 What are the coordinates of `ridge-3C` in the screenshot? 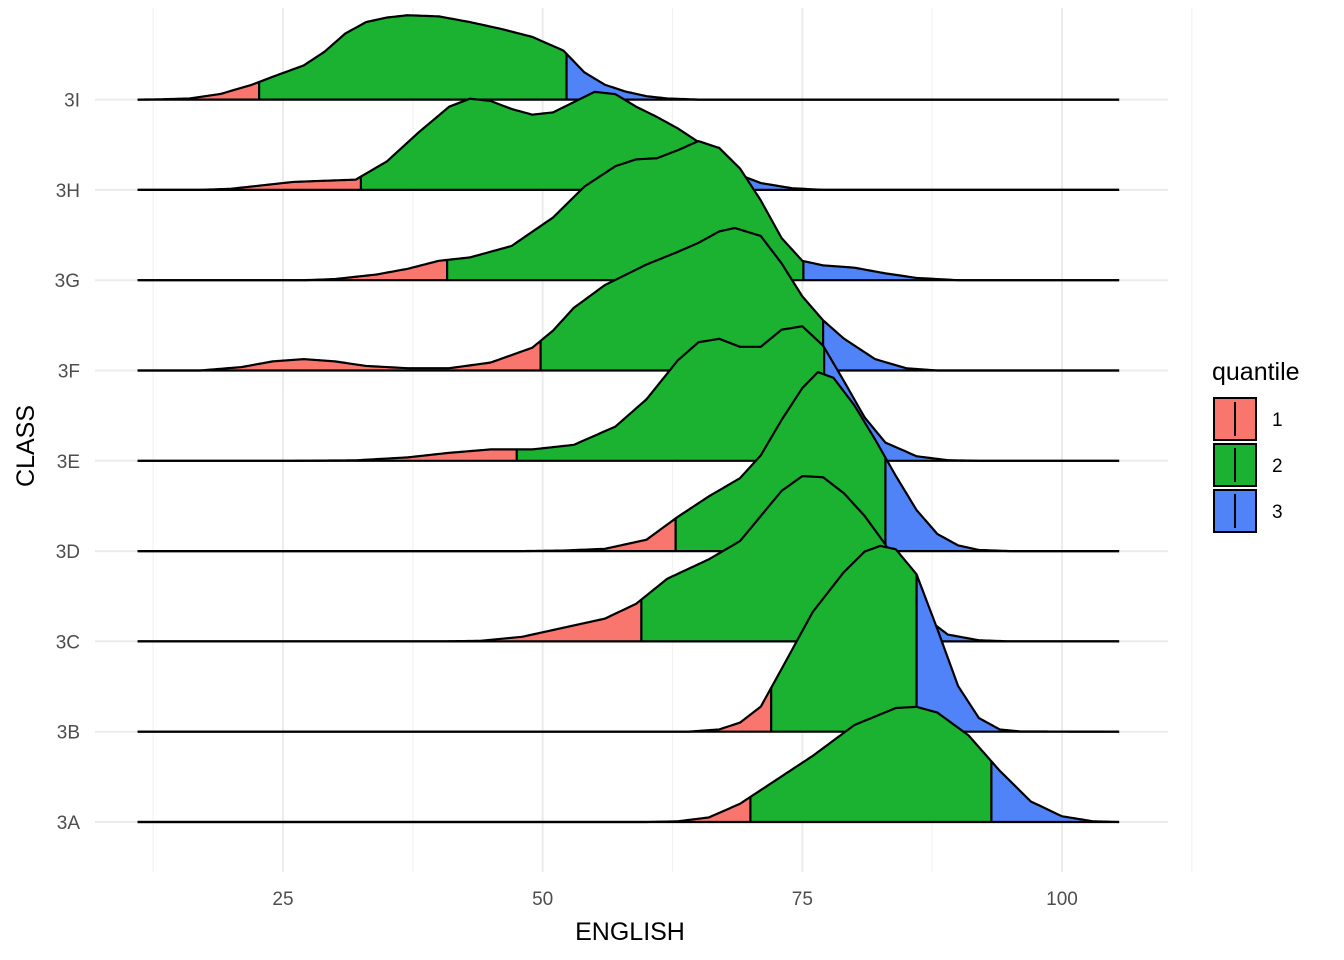 It's located at (628, 559).